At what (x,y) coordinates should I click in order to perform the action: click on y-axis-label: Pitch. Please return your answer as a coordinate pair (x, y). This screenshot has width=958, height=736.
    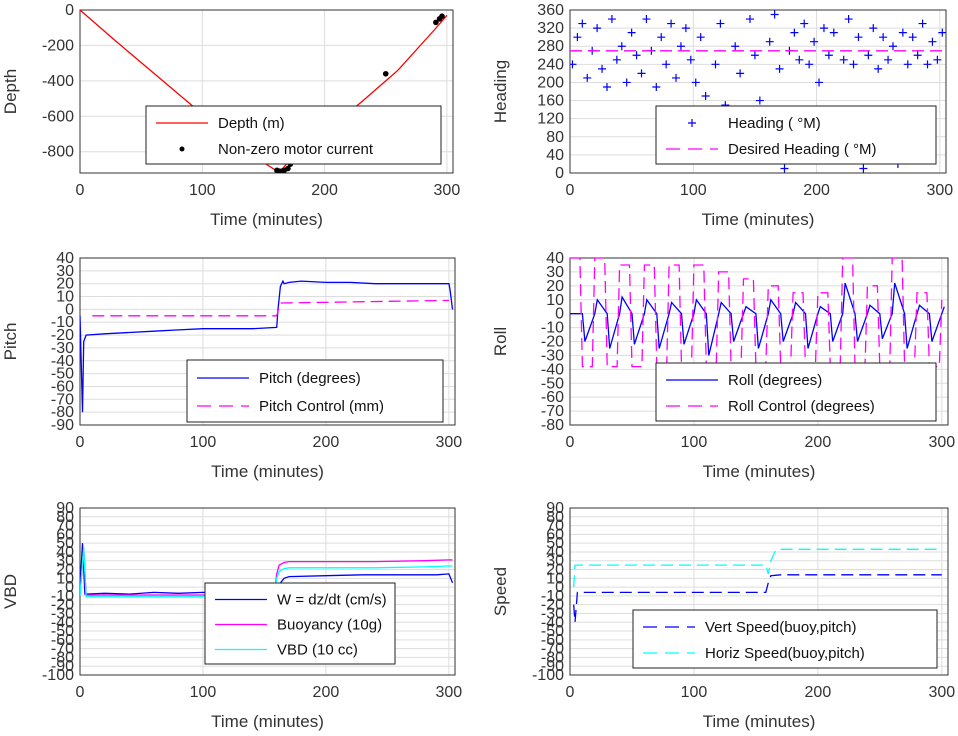
    Looking at the image, I should click on (10, 342).